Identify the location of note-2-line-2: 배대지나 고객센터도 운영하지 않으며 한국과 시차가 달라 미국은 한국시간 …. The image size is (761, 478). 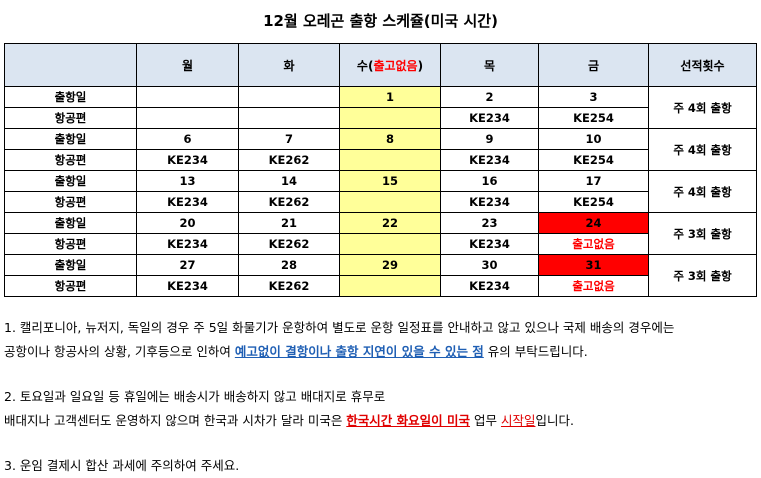
(381, 421).